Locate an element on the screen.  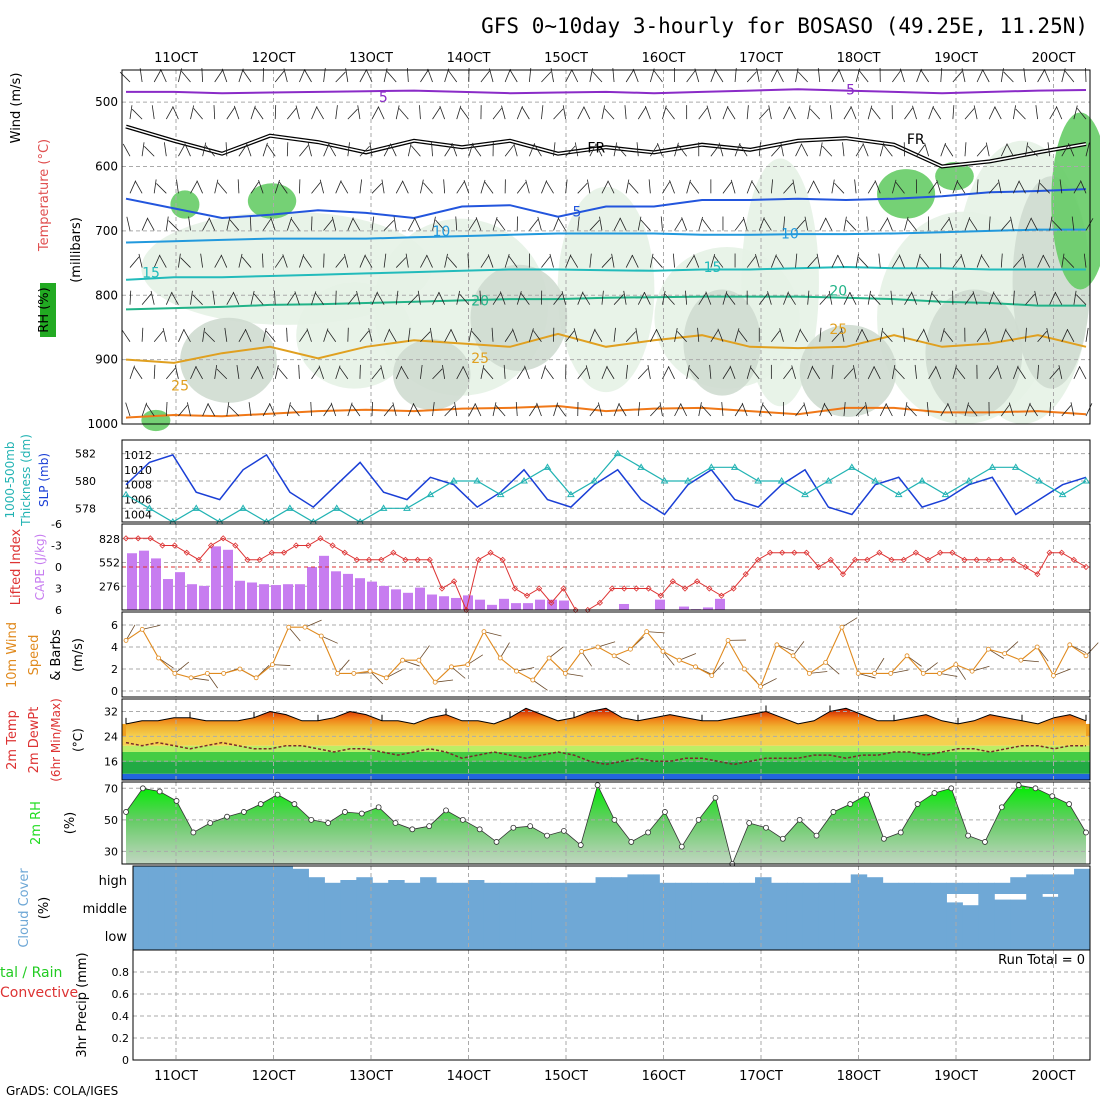
precip-legend-total: tal / Rain is located at coordinates (31, 973).